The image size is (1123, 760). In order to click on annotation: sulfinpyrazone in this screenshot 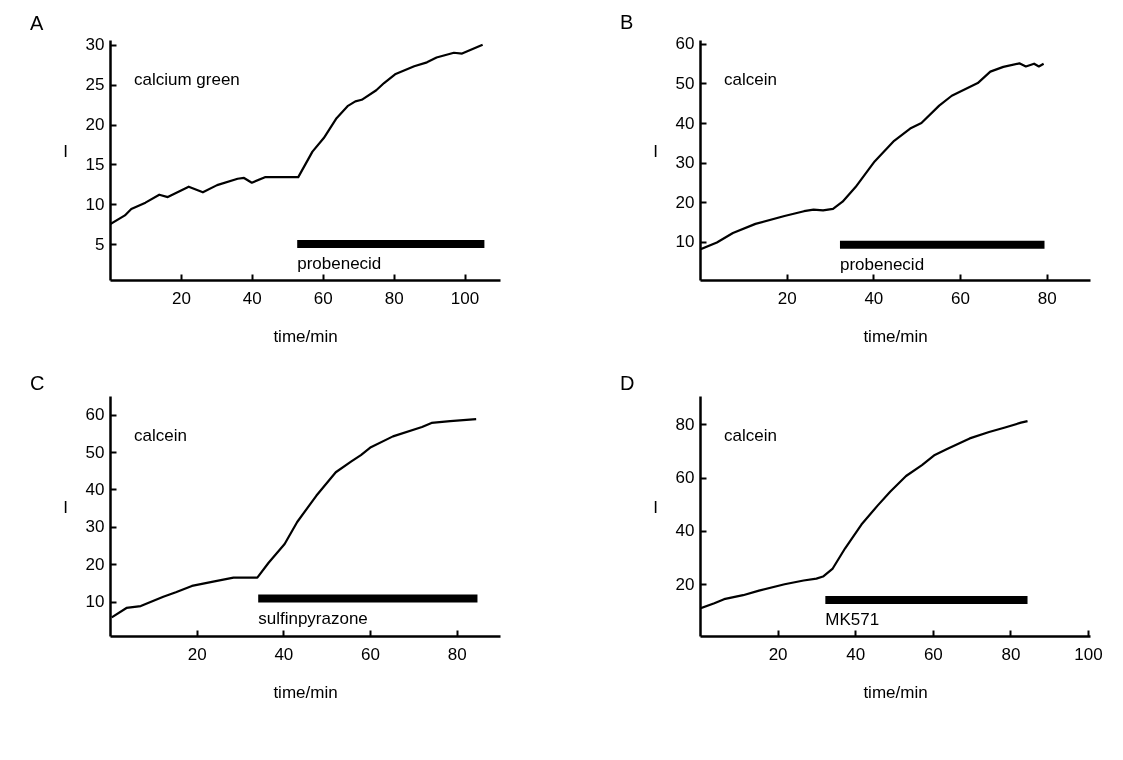, I will do `click(313, 618)`.